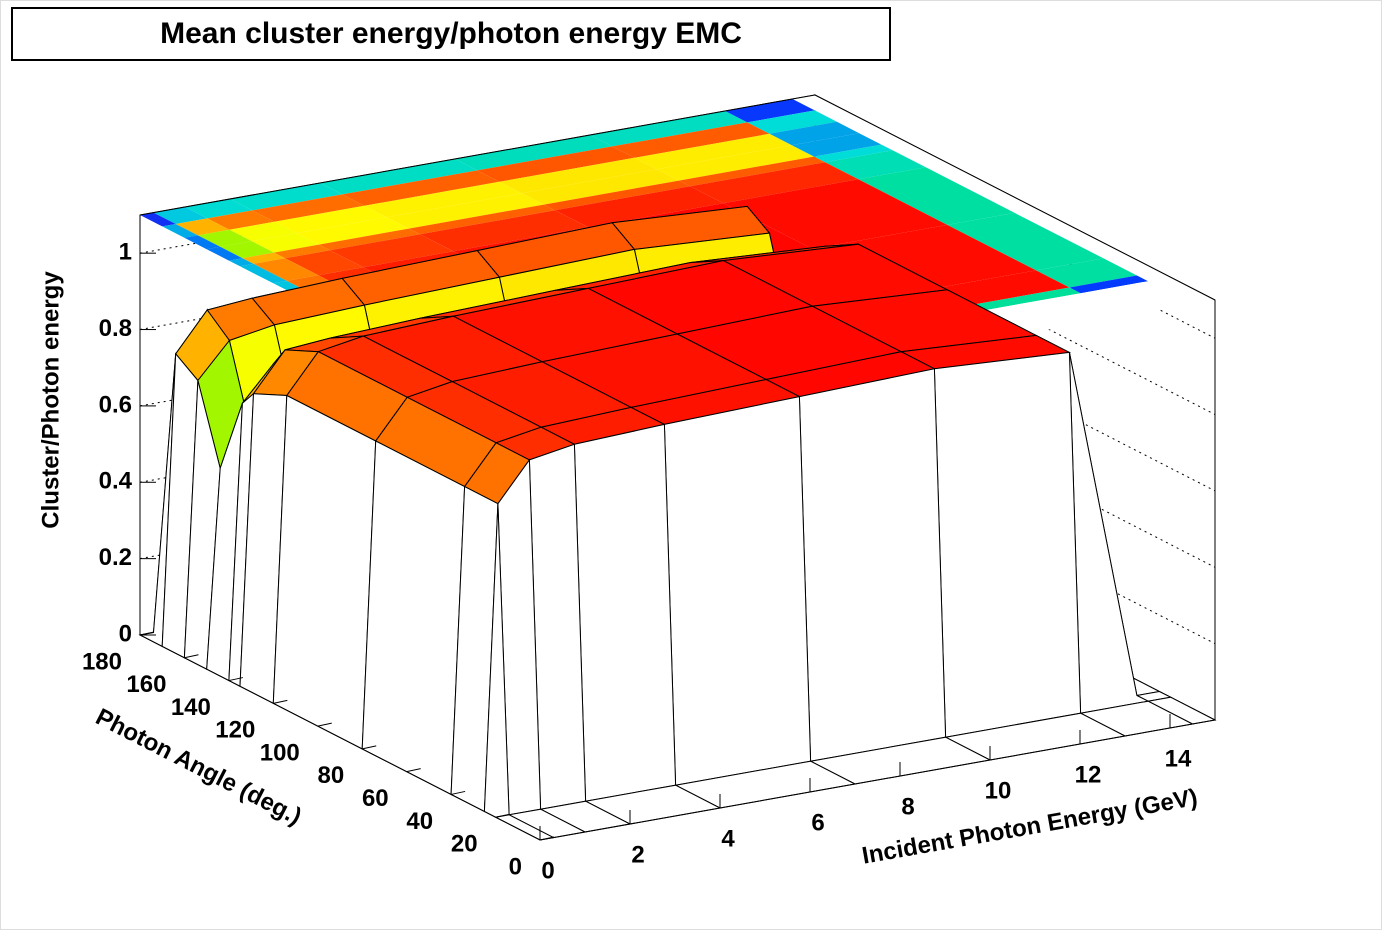  Describe the element at coordinates (280, 752) in the screenshot. I see `y-tick-label: 100` at that location.